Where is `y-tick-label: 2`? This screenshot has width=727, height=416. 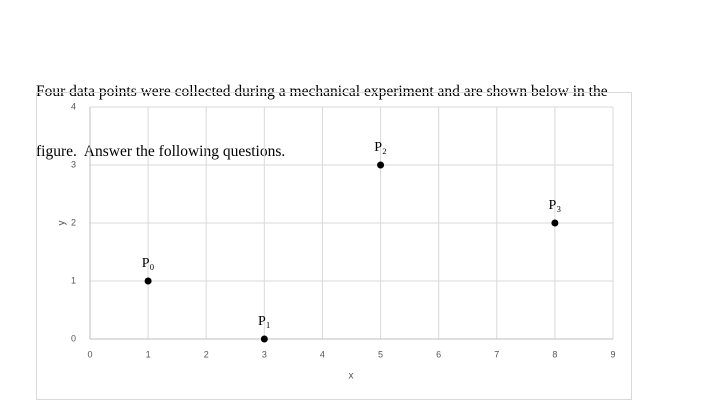 y-tick-label: 2 is located at coordinates (73, 222).